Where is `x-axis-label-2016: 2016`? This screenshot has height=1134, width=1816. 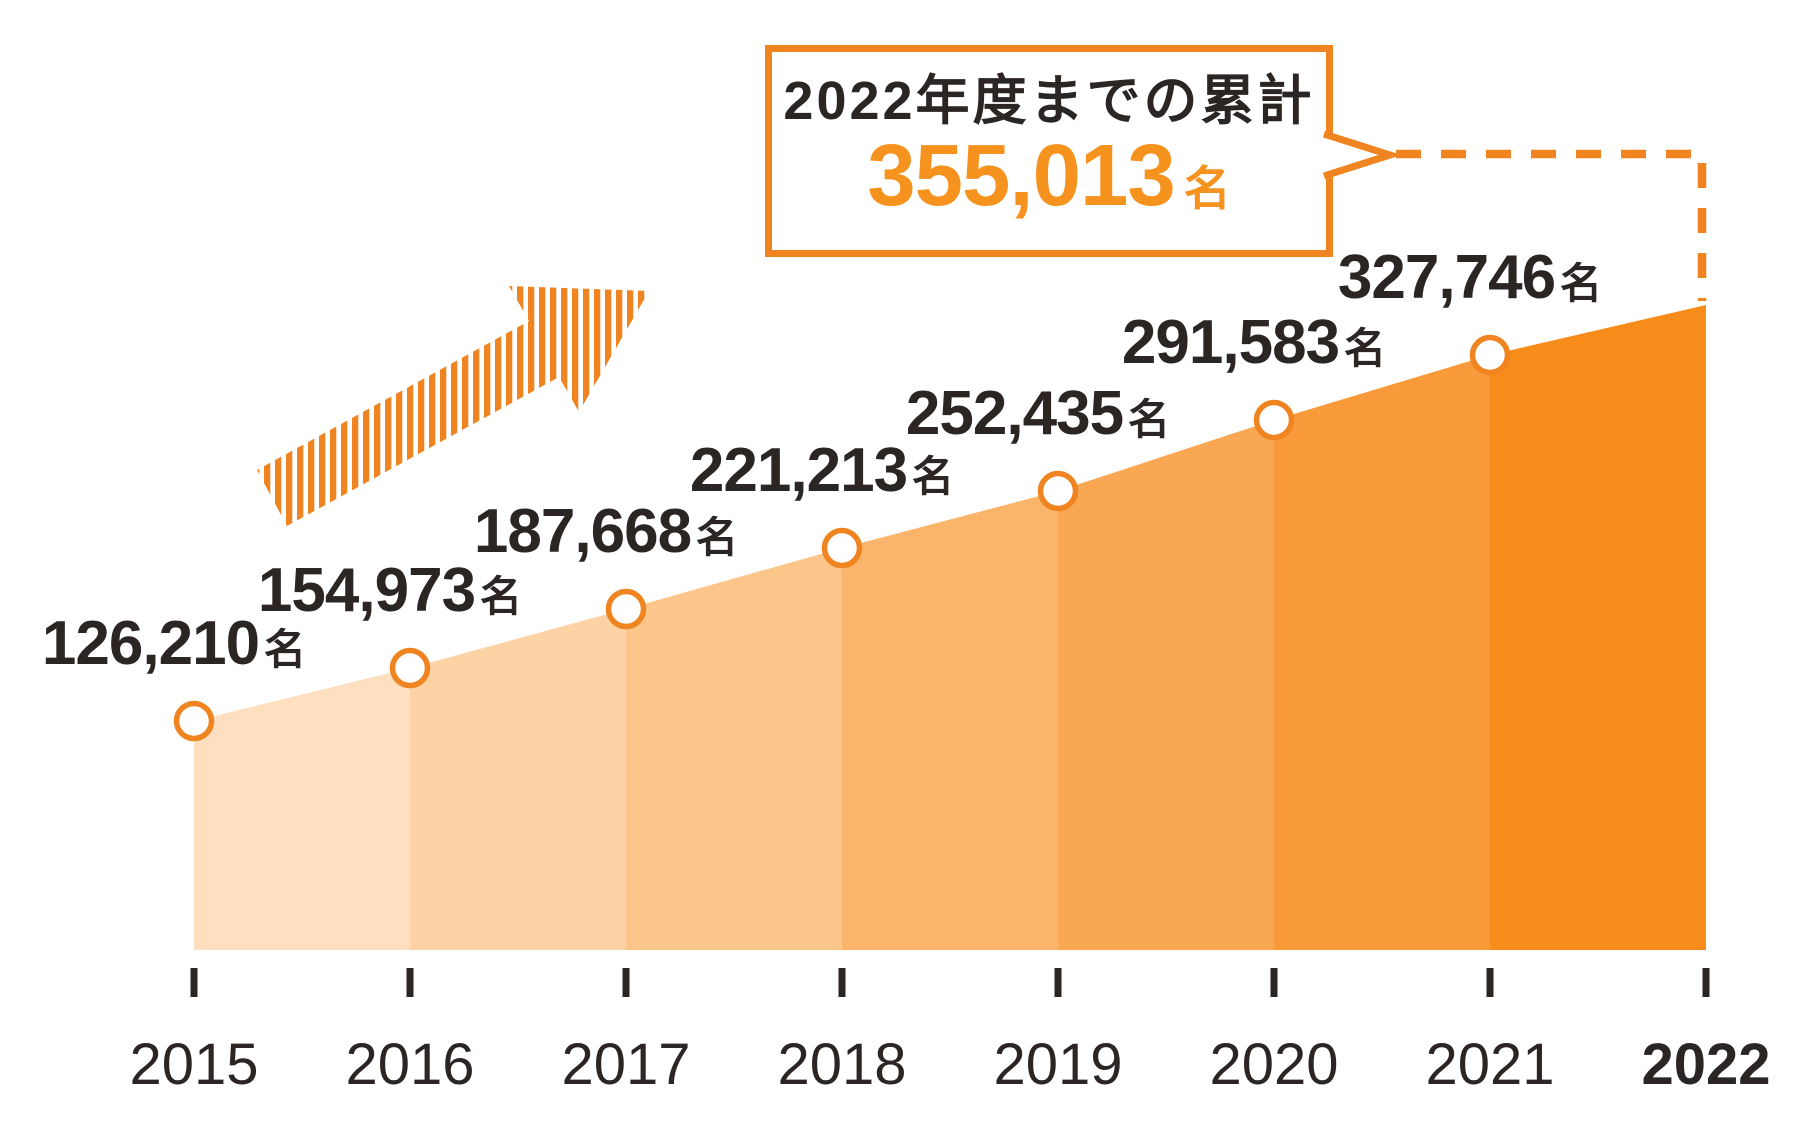 x-axis-label-2016: 2016 is located at coordinates (410, 1064).